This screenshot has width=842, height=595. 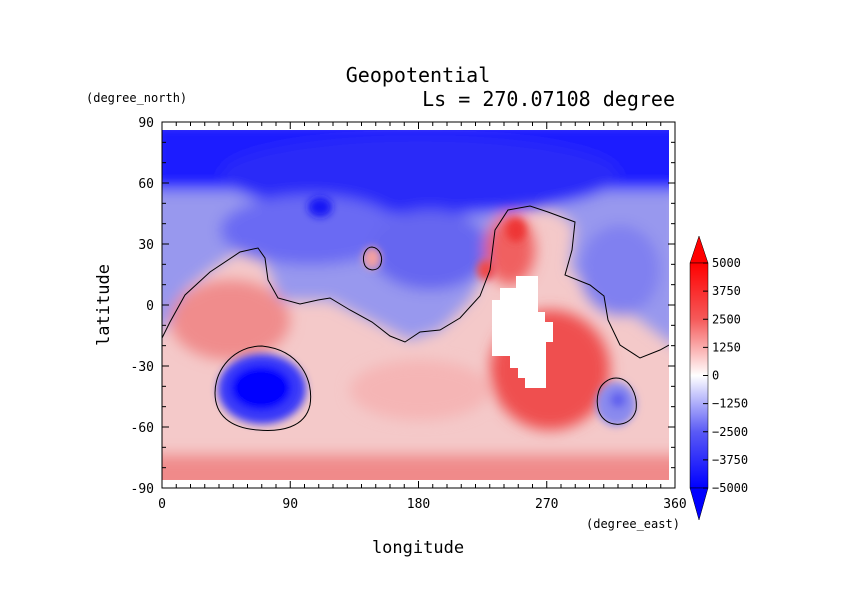 I want to click on y-tick-label: 60, so click(x=146, y=184).